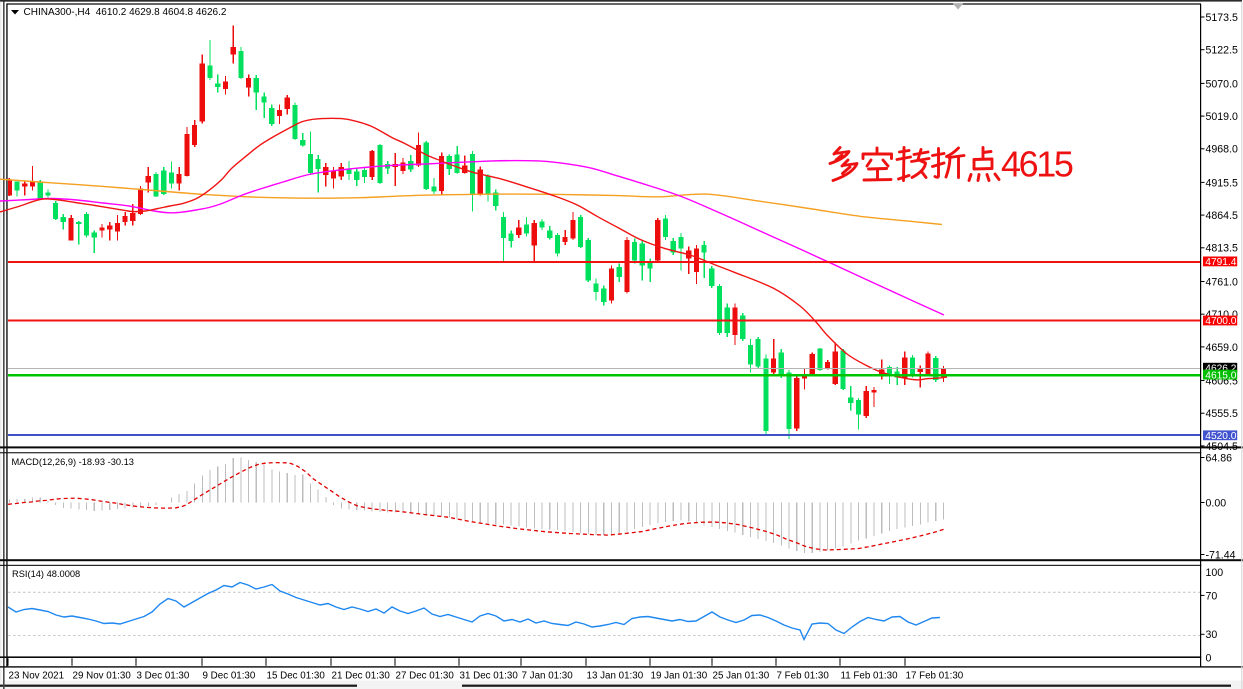 This screenshot has width=1243, height=689. What do you see at coordinates (102, 676) in the screenshot?
I see `svg-text: 29 Nov 01:30` at bounding box center [102, 676].